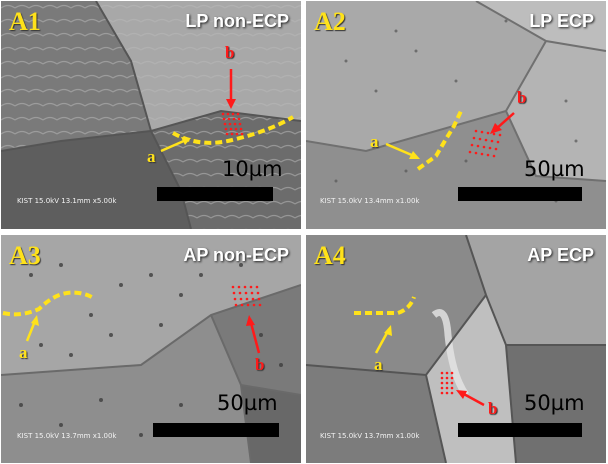  I want to click on panel-title-a1: LP non-ECP, so click(237, 21).